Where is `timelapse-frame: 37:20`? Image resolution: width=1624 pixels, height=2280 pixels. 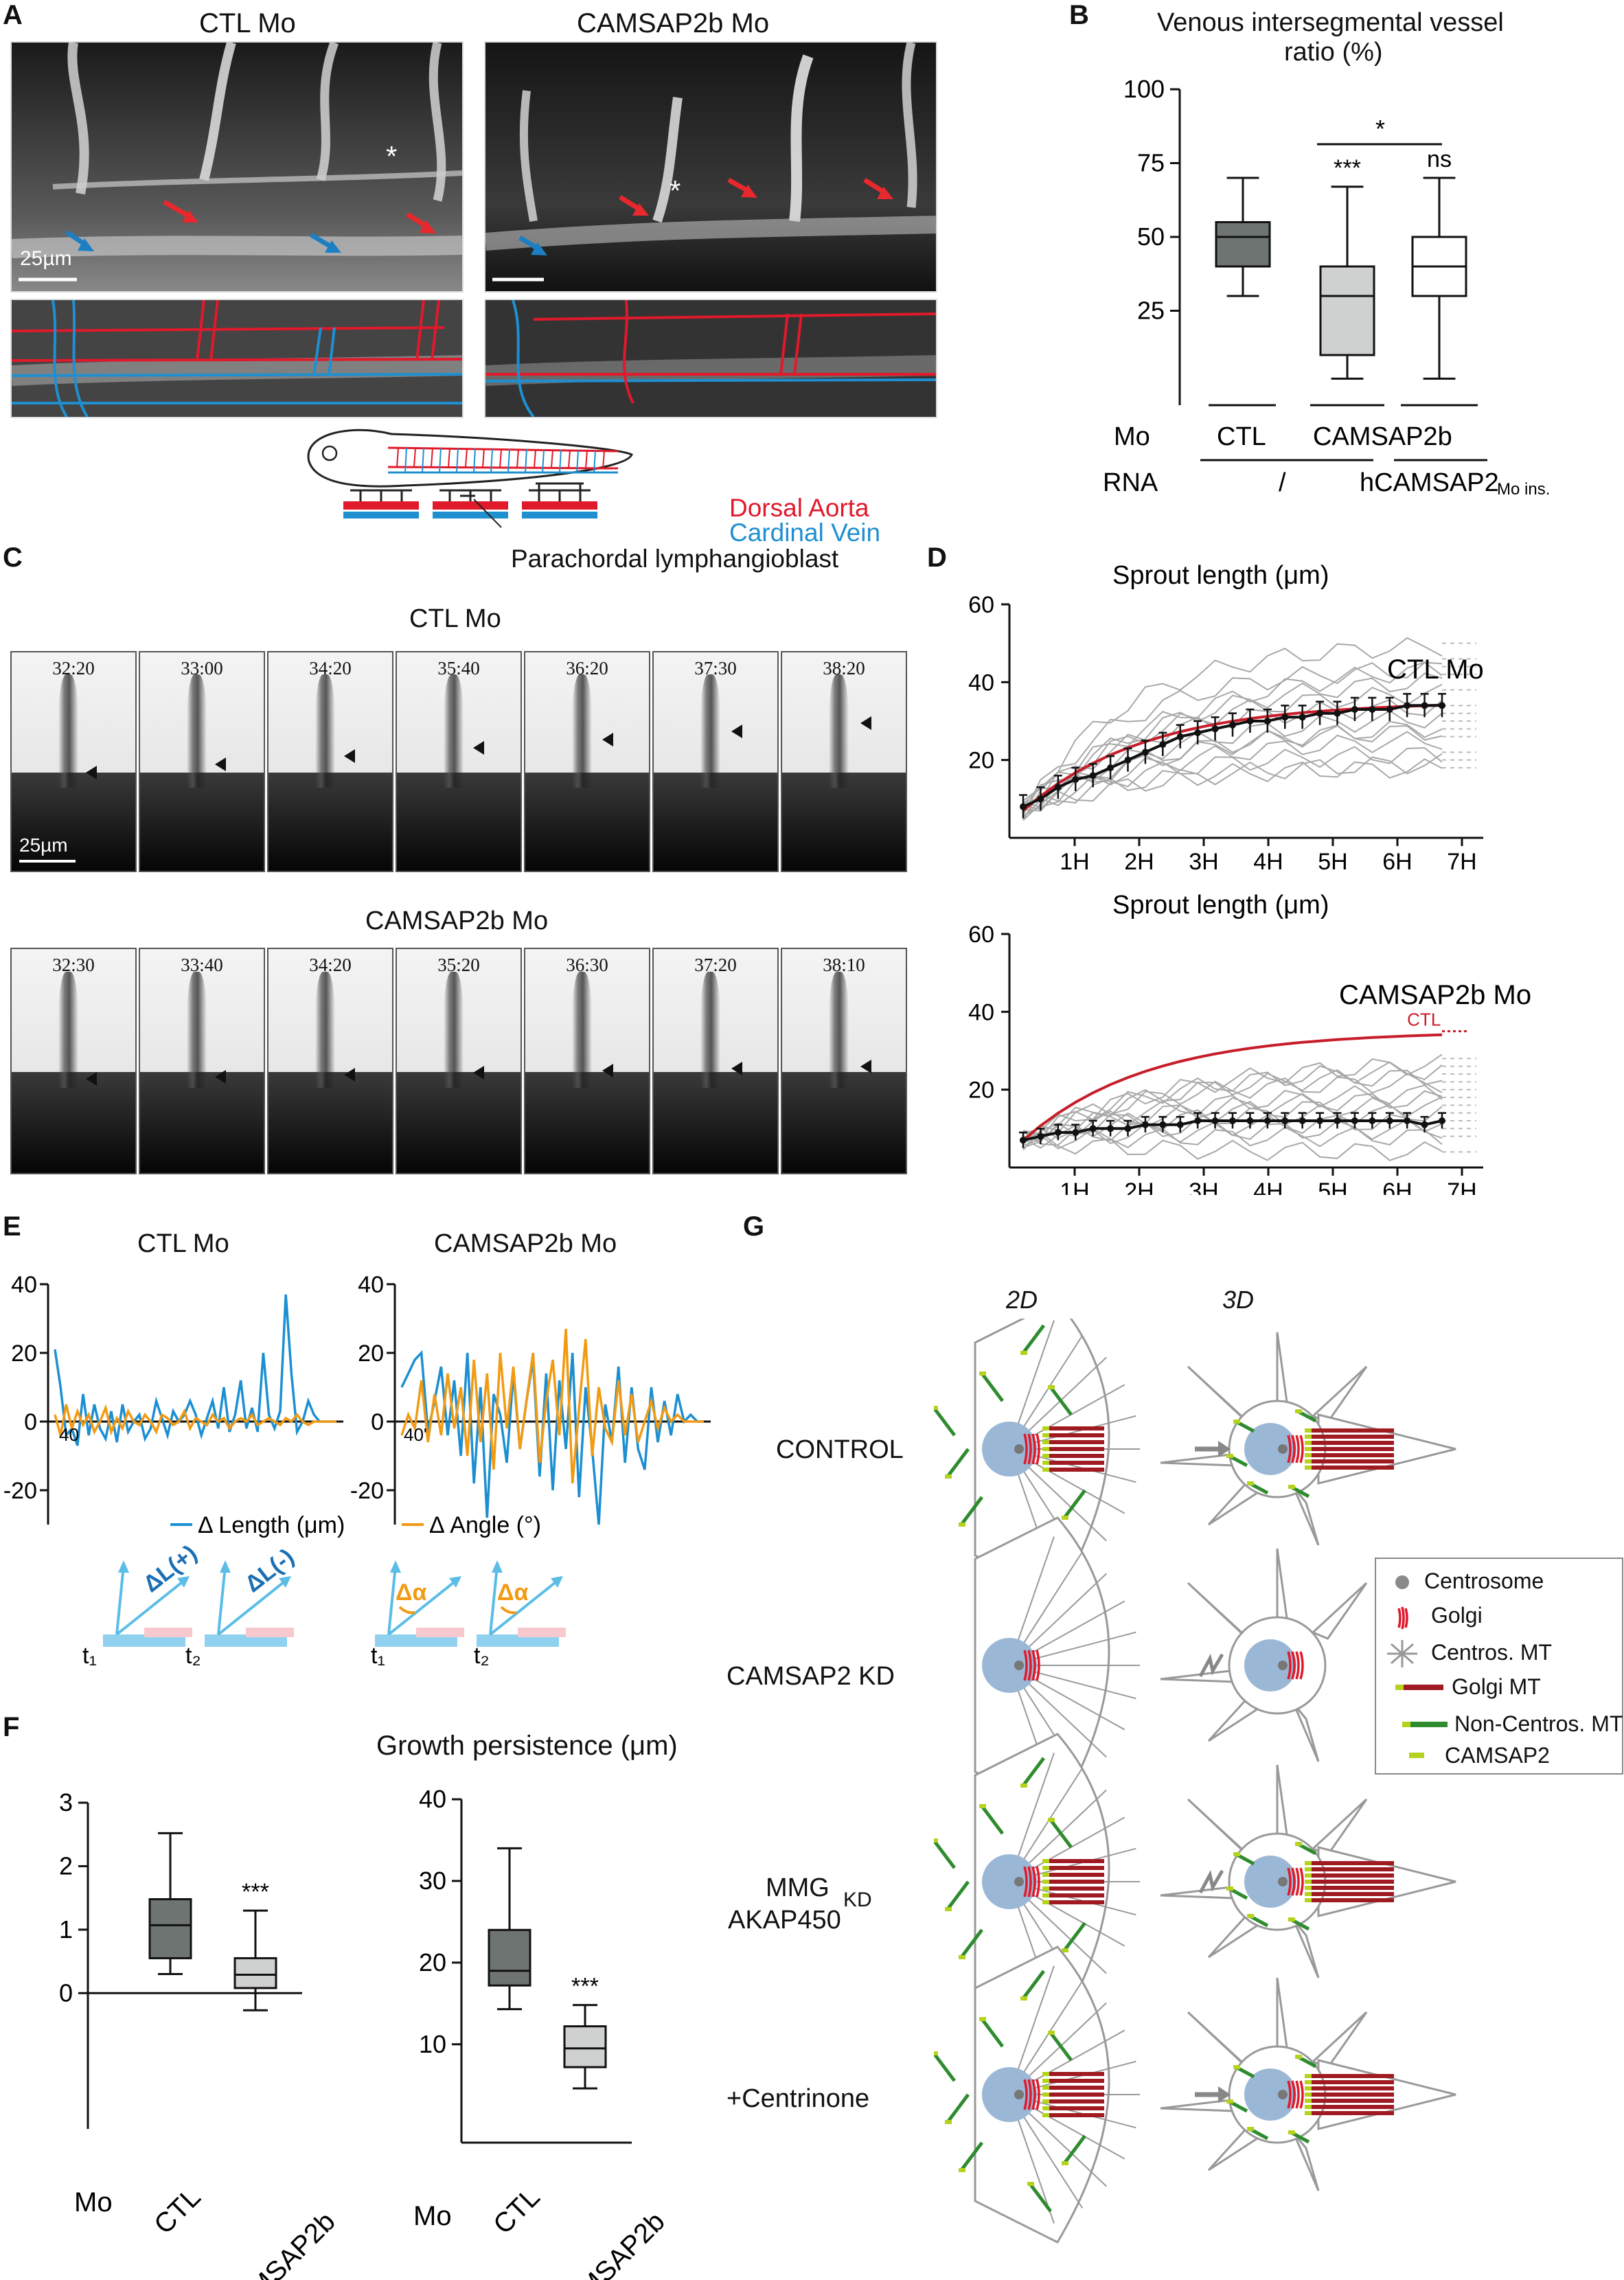
timelapse-frame: 37:20 is located at coordinates (715, 1061).